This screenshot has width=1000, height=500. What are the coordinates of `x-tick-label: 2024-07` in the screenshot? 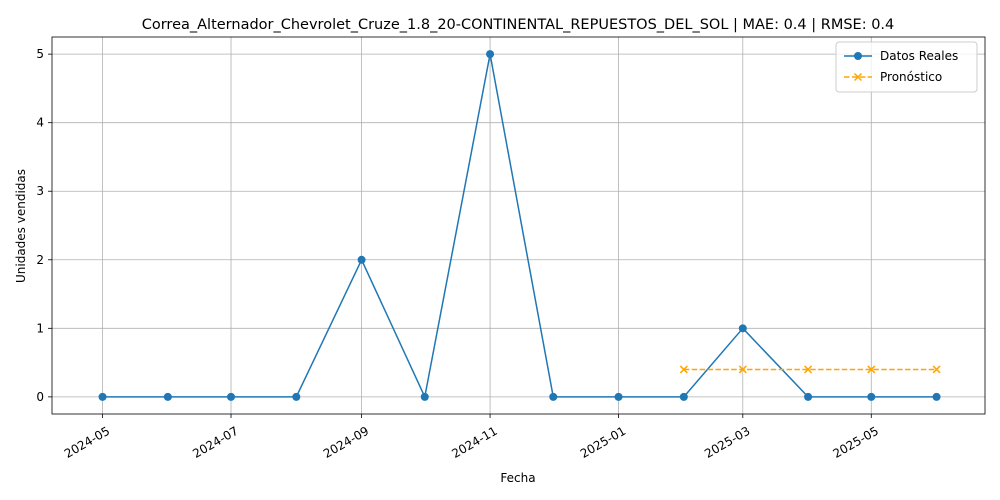 It's located at (215, 442).